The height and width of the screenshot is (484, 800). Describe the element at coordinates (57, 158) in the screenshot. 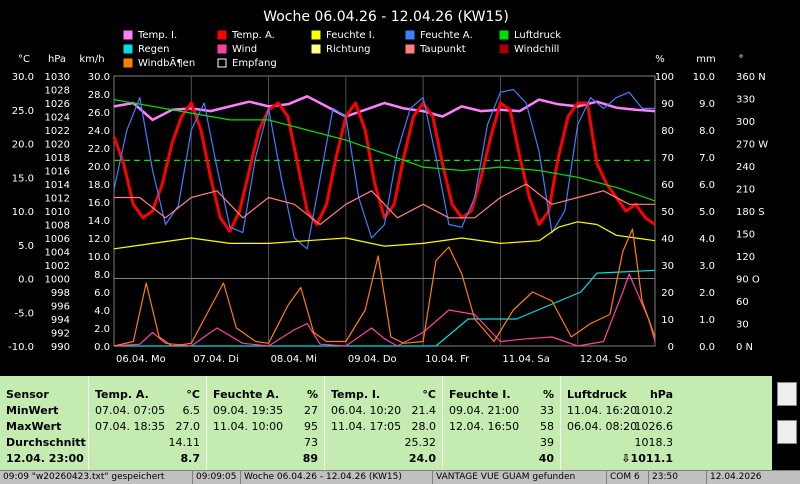

I see `pressure-tick-label: 1018` at that location.